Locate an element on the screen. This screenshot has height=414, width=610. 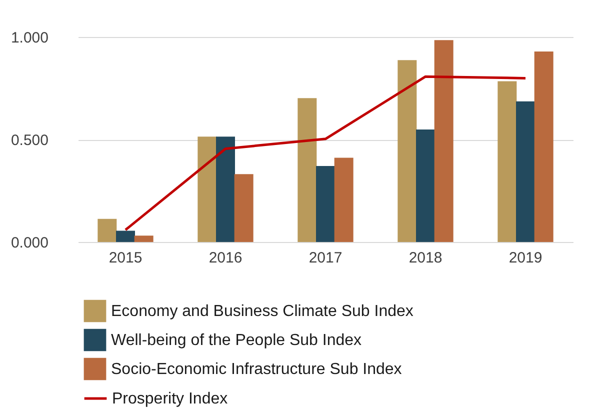
legend-label: Well-being of the People Sub Index is located at coordinates (236, 340).